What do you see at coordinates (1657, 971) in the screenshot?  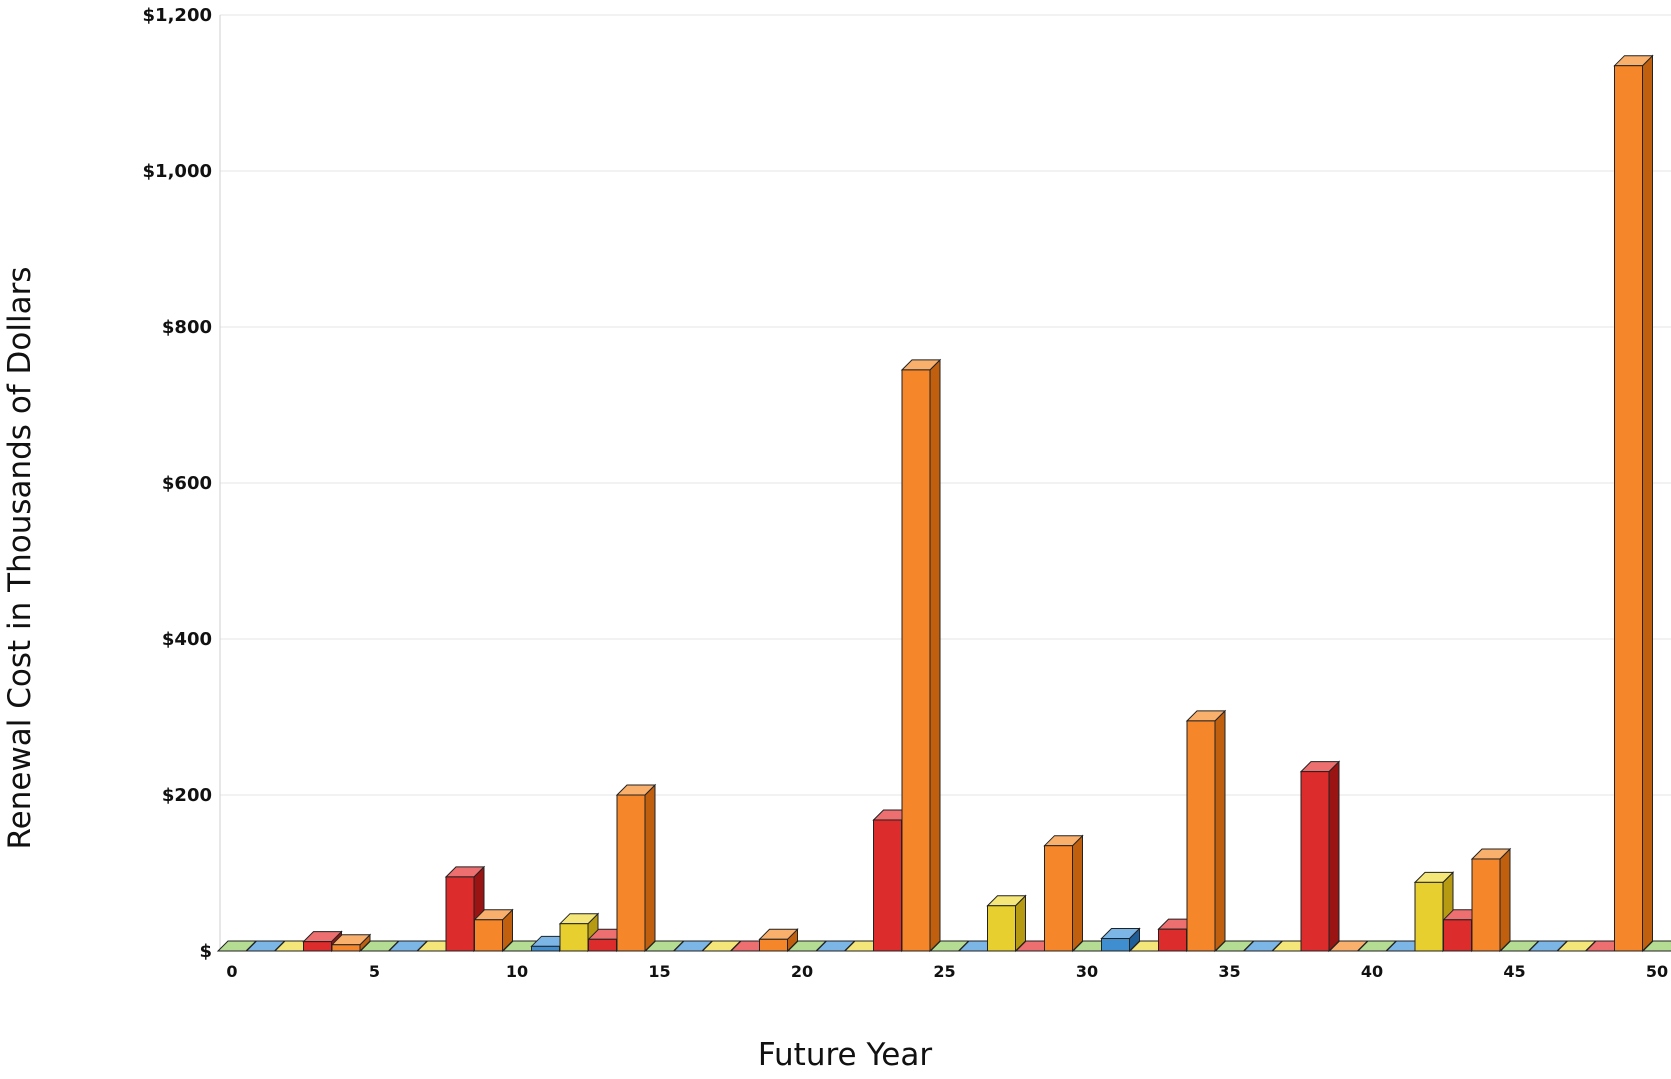 I see `x-tick-label: 50` at bounding box center [1657, 971].